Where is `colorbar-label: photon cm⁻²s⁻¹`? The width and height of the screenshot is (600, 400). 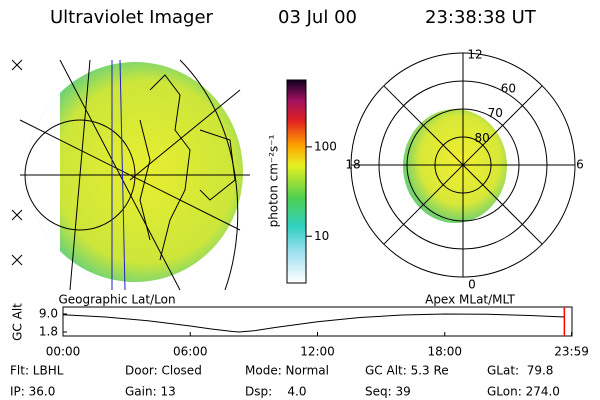
colorbar-label: photon cm⁻²s⁻¹ is located at coordinates (274, 180).